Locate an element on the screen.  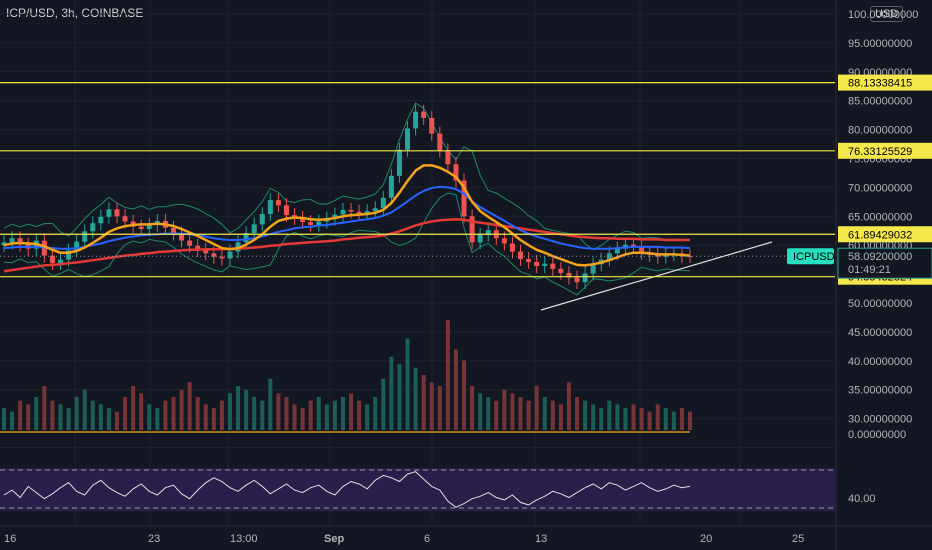
current-price-label-bg is located at coordinates (884, 263).